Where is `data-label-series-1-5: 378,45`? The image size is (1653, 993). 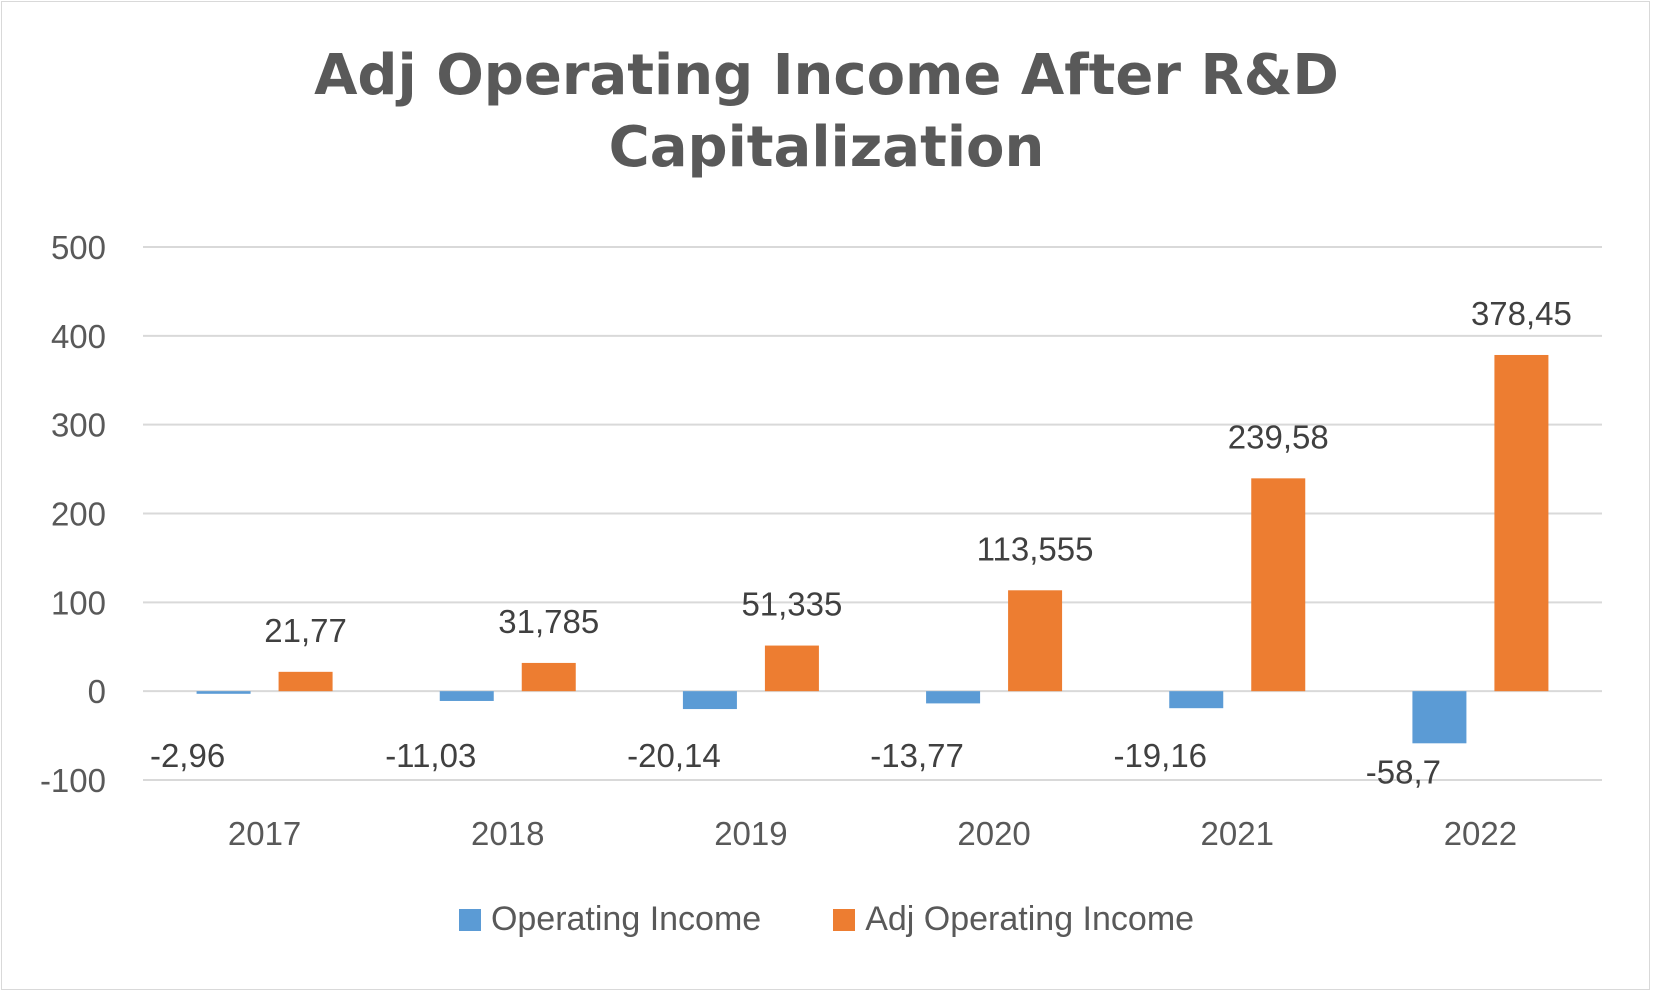 data-label-series-1-5: 378,45 is located at coordinates (1521, 313).